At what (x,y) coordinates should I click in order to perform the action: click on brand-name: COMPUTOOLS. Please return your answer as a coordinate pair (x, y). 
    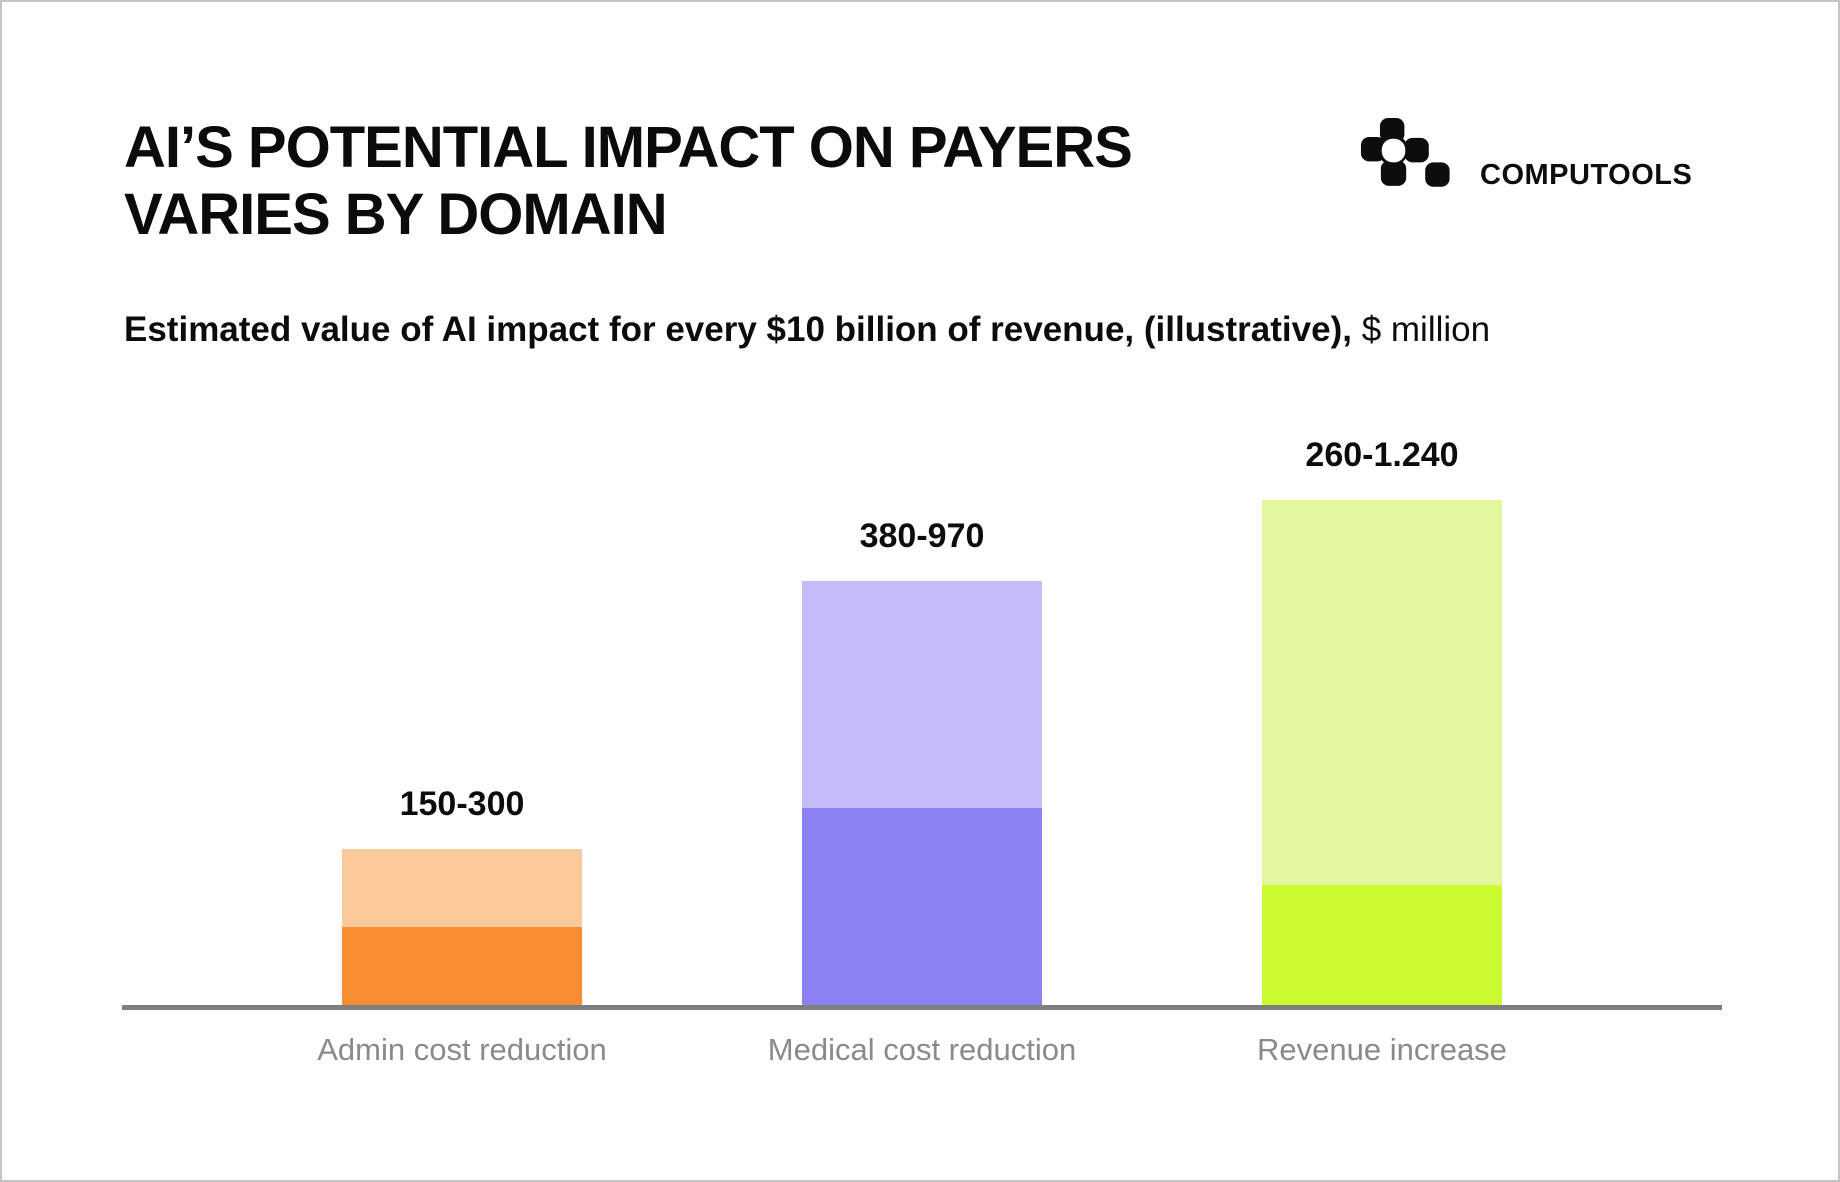
    Looking at the image, I should click on (1586, 175).